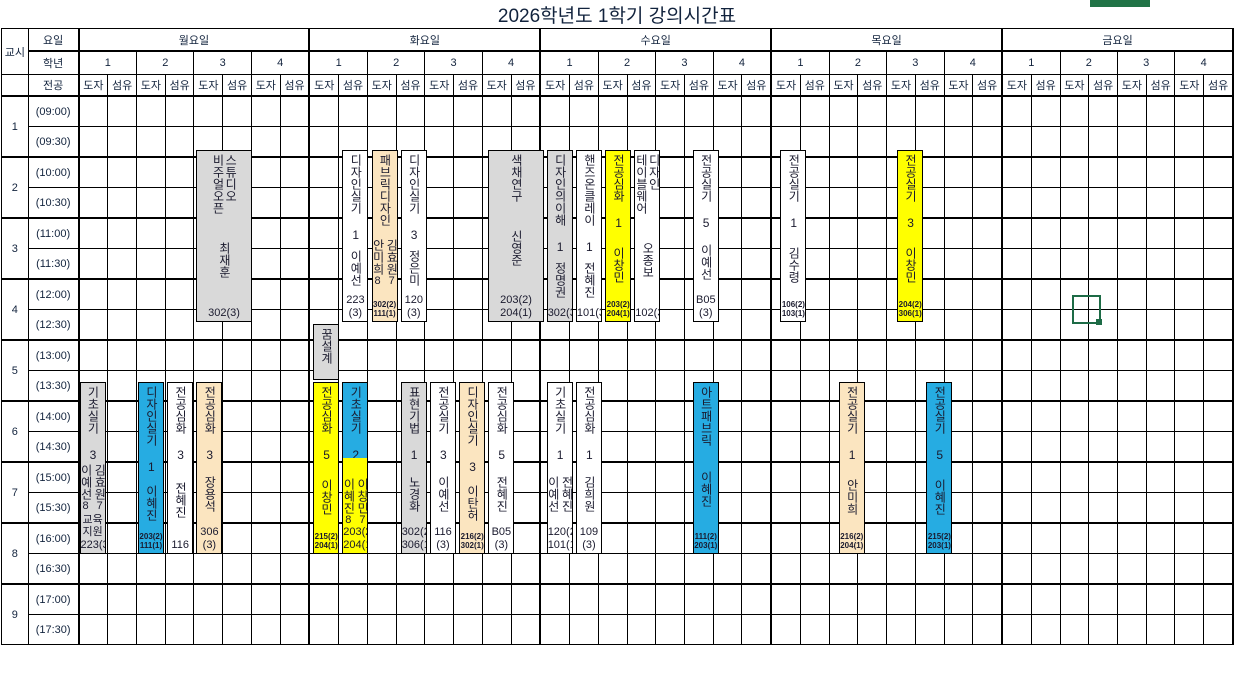 The height and width of the screenshot is (685, 1234). Describe the element at coordinates (413, 468) in the screenshot. I see `course-block-tue-expr1: 표현기법 1 노경화 302(2)306(1)` at that location.